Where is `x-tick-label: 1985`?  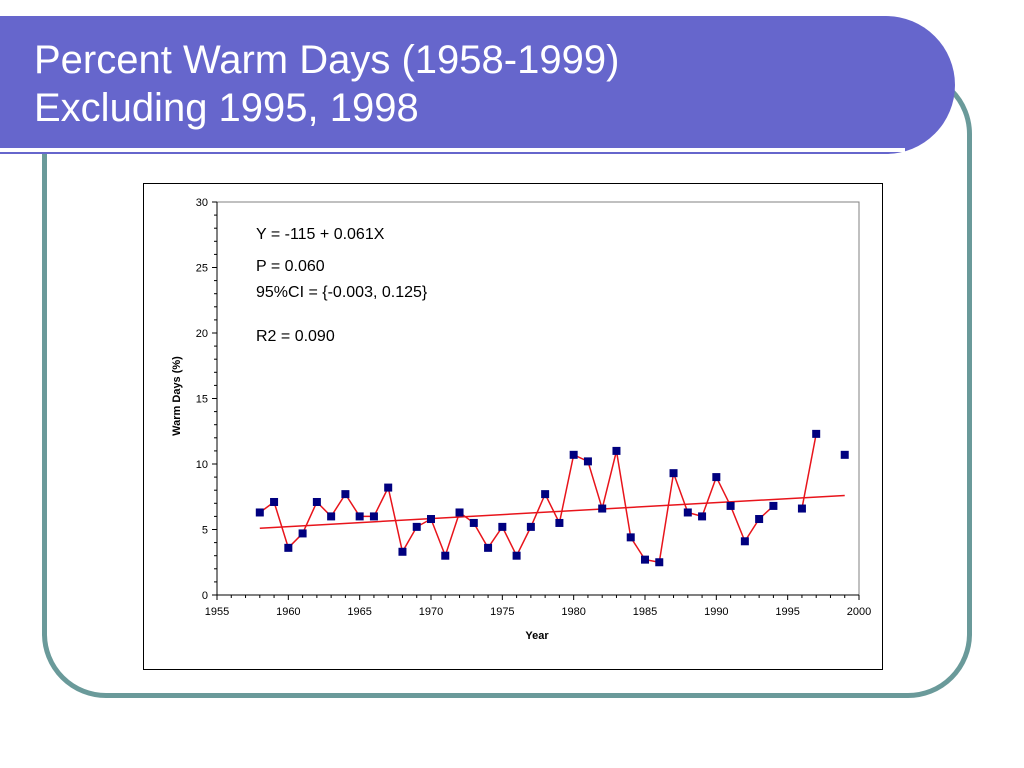
x-tick-label: 1985 is located at coordinates (645, 612).